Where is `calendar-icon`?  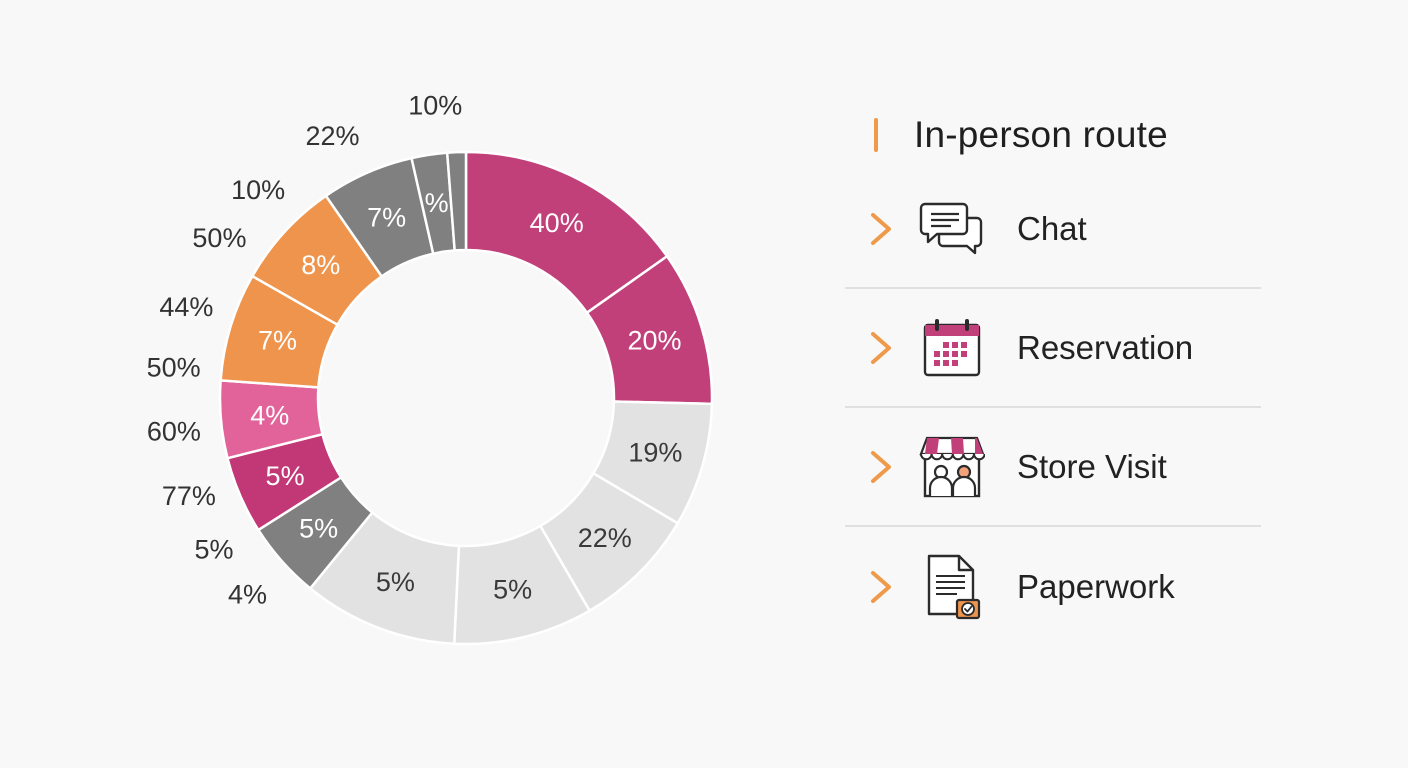
calendar-icon is located at coordinates (952, 347).